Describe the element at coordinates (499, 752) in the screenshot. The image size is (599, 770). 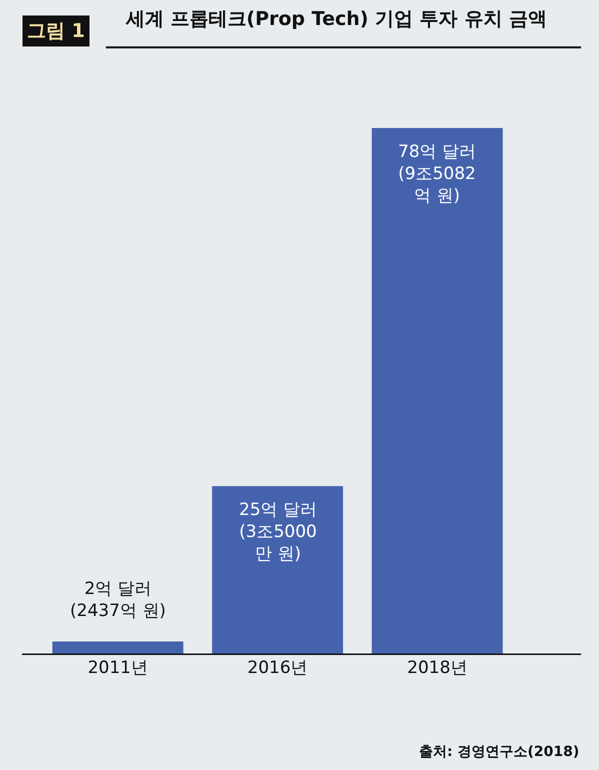
I see `source-note: 출처: 경영연구소(2018)` at that location.